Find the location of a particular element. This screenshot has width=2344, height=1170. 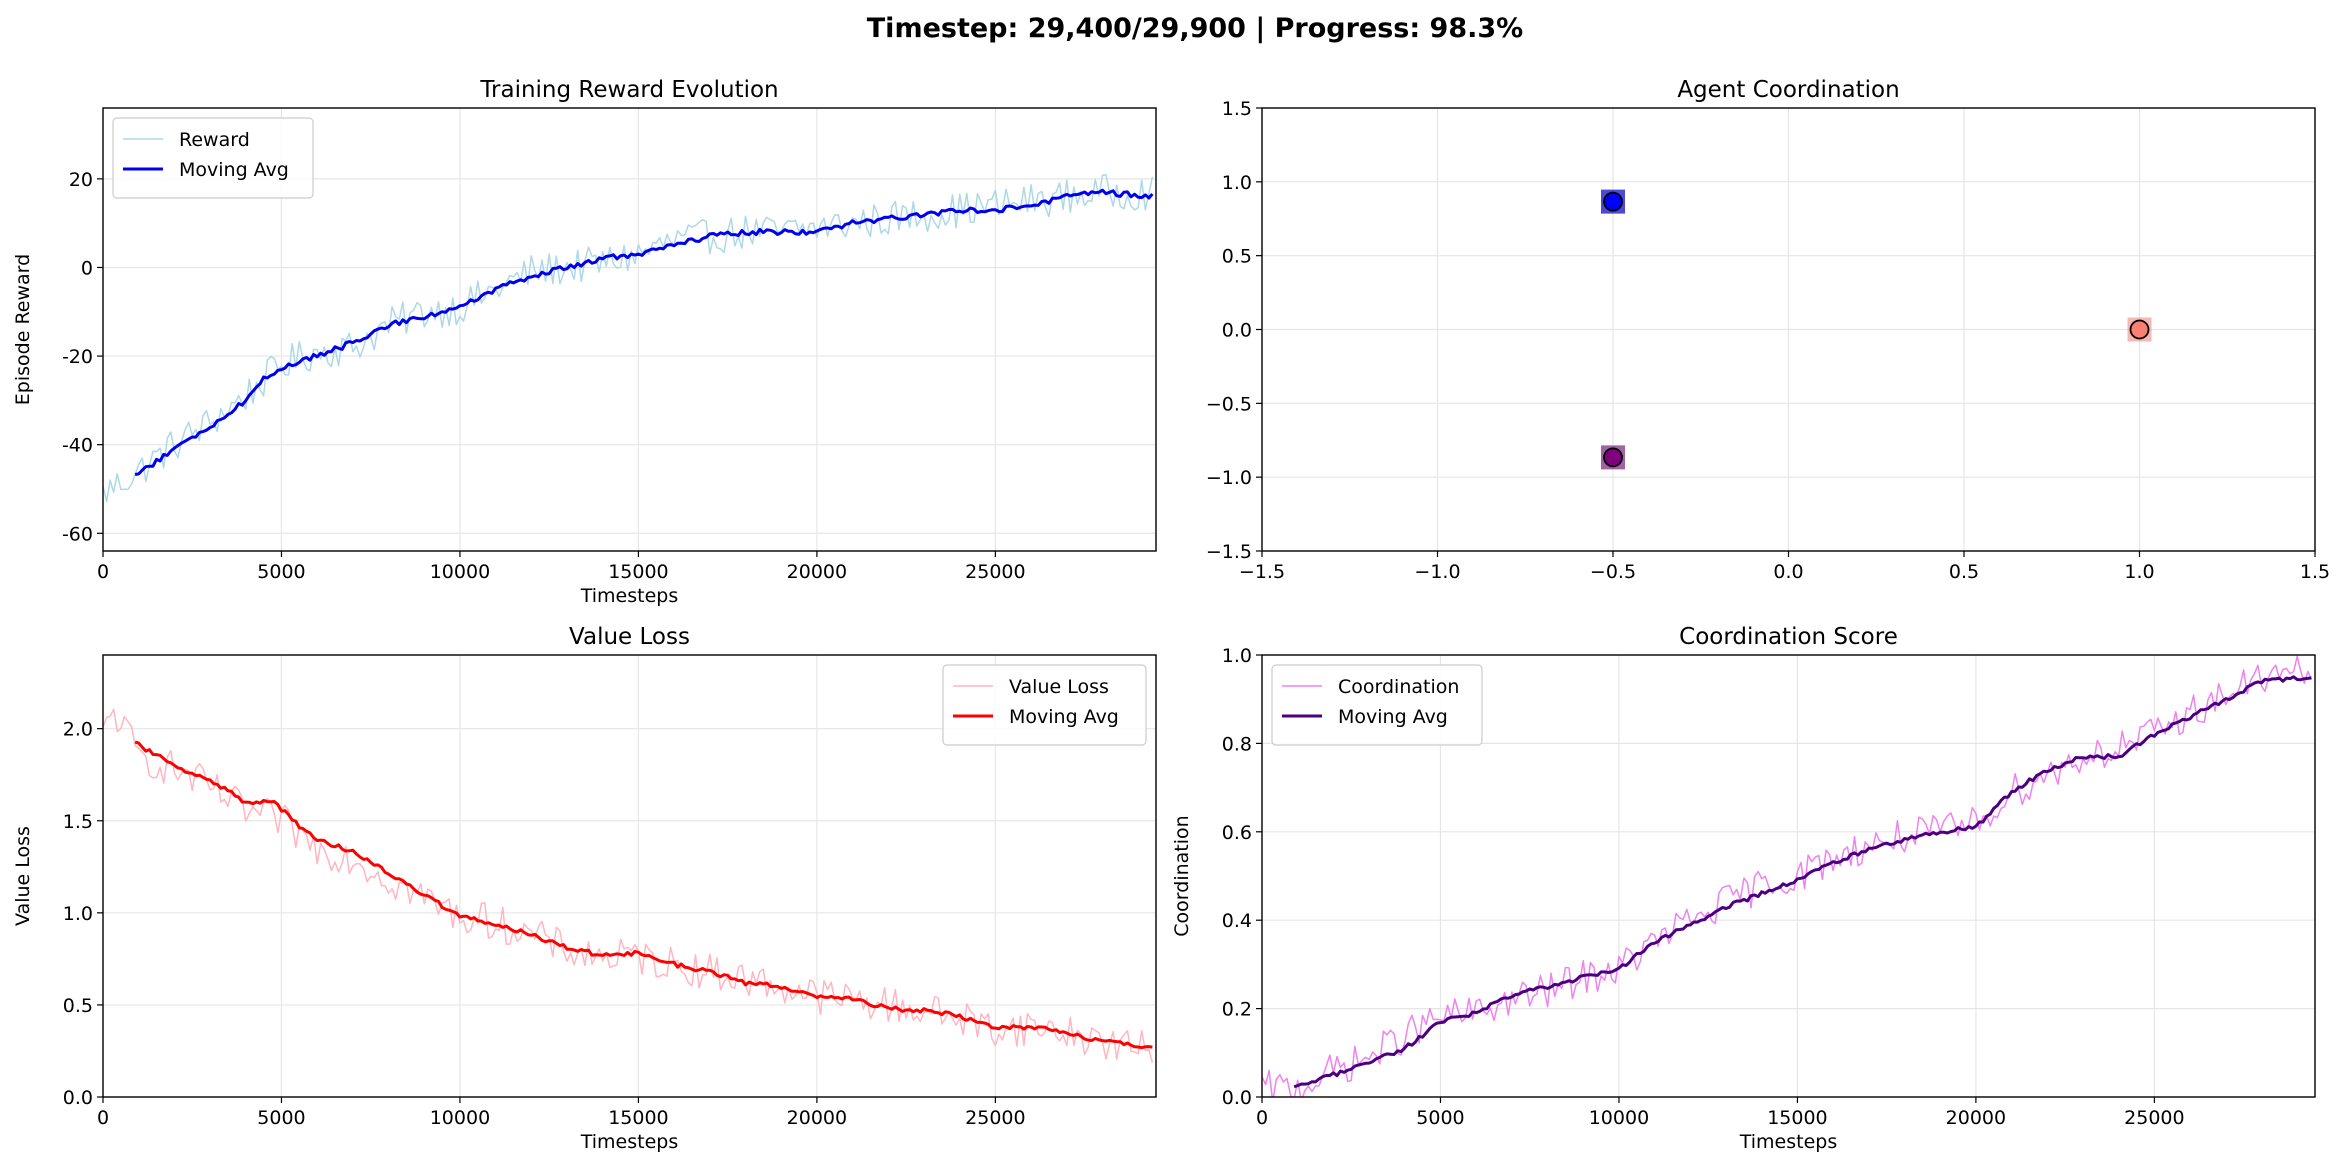

y-tick-label: −1.5 is located at coordinates (1229, 552).